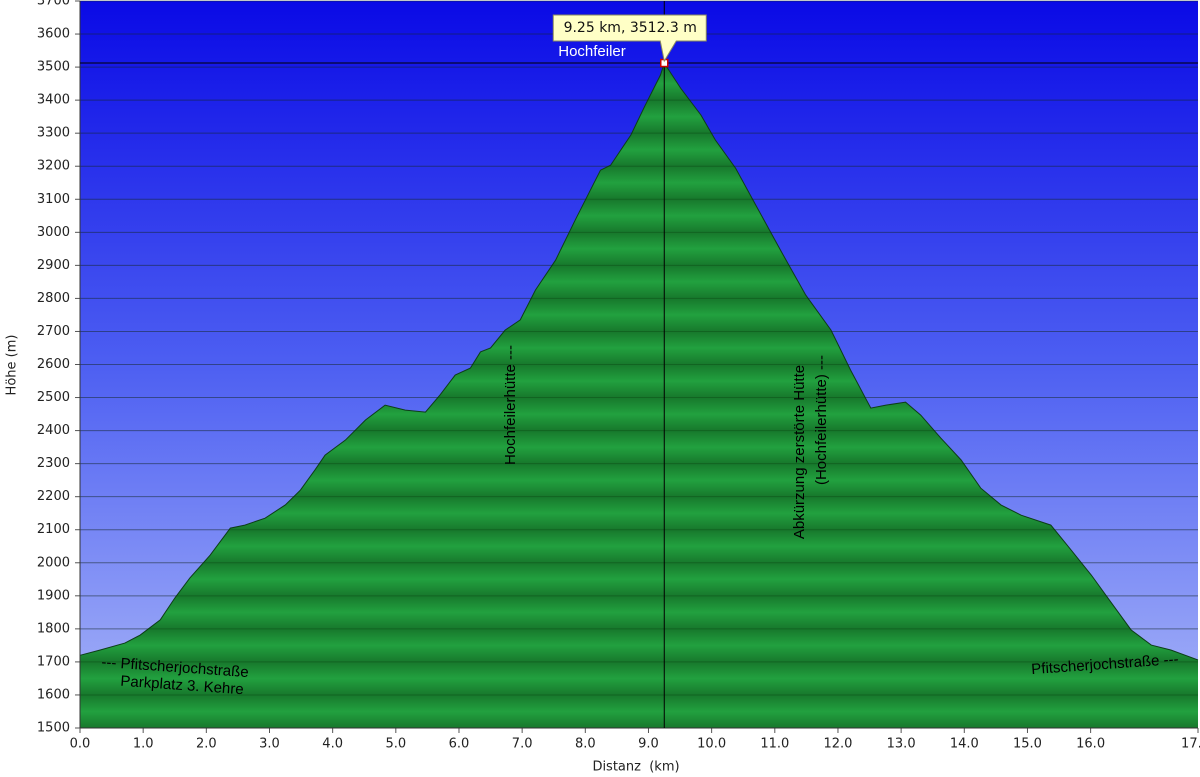 The image size is (1200, 777). What do you see at coordinates (459, 744) in the screenshot?
I see `x-tick-label: 6.0` at bounding box center [459, 744].